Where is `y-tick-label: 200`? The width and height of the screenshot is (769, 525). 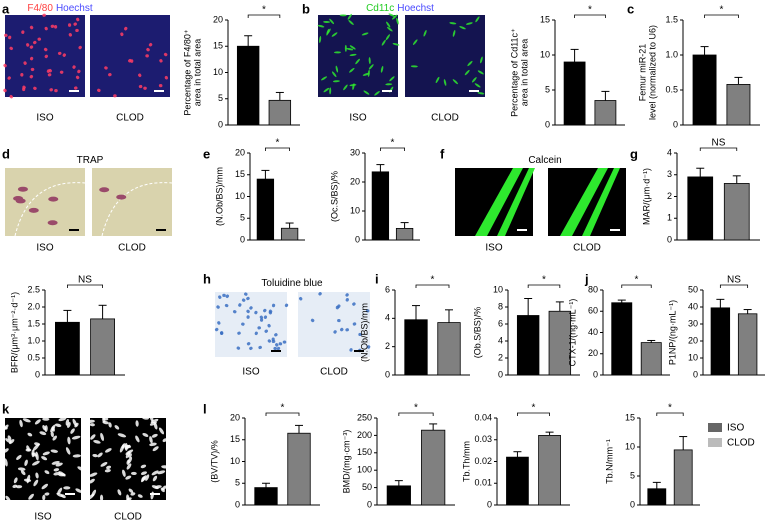
y-tick-label: 200 is located at coordinates (364, 435).